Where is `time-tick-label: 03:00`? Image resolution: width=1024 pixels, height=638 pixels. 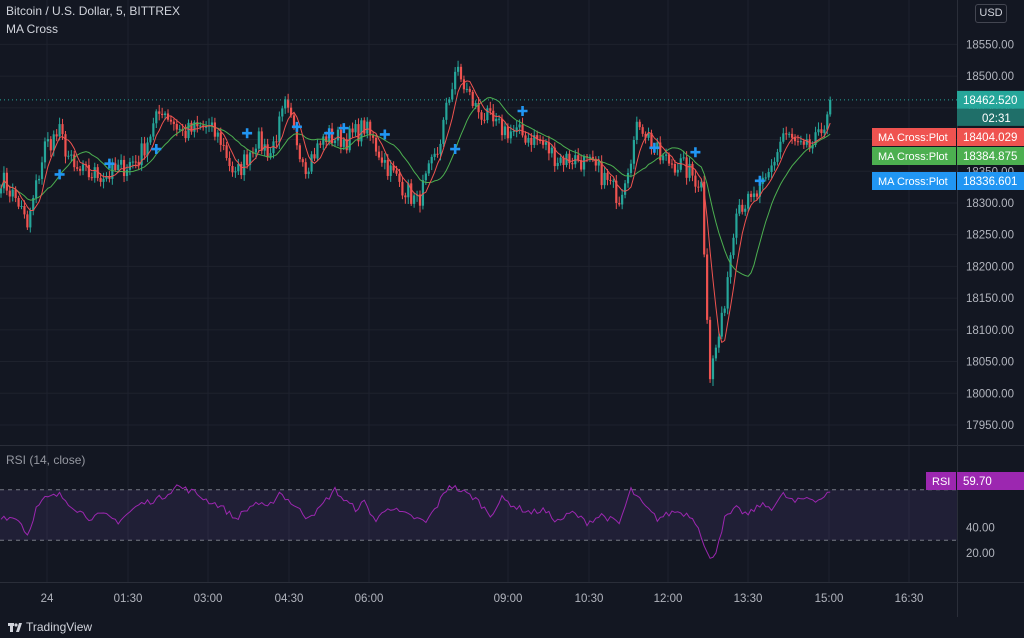
time-tick-label: 03:00 is located at coordinates (208, 599).